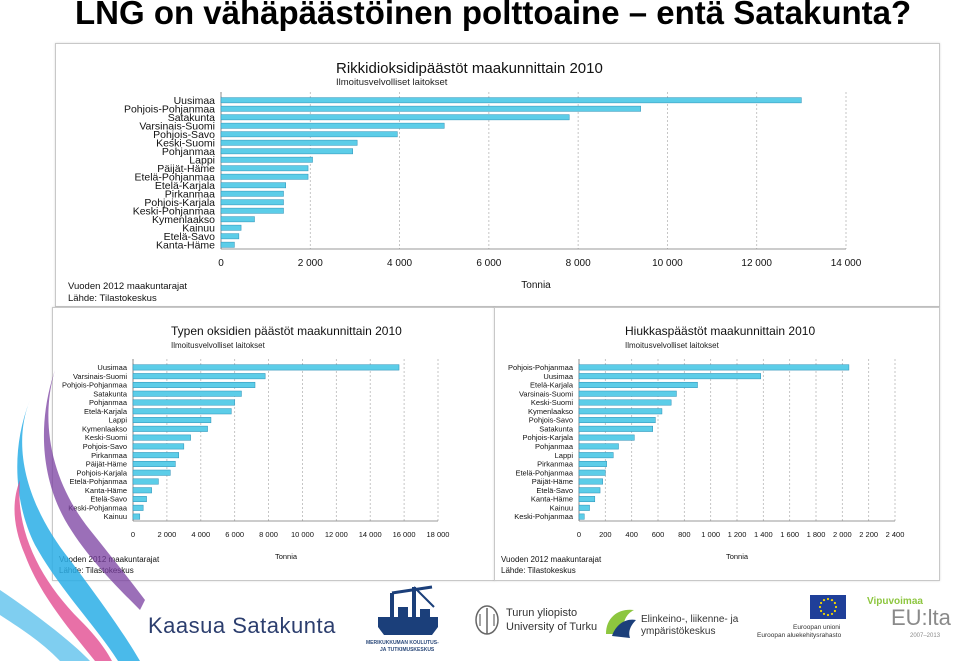  What do you see at coordinates (816, 534) in the screenshot?
I see `x-tick-label: 1 800` at bounding box center [816, 534].